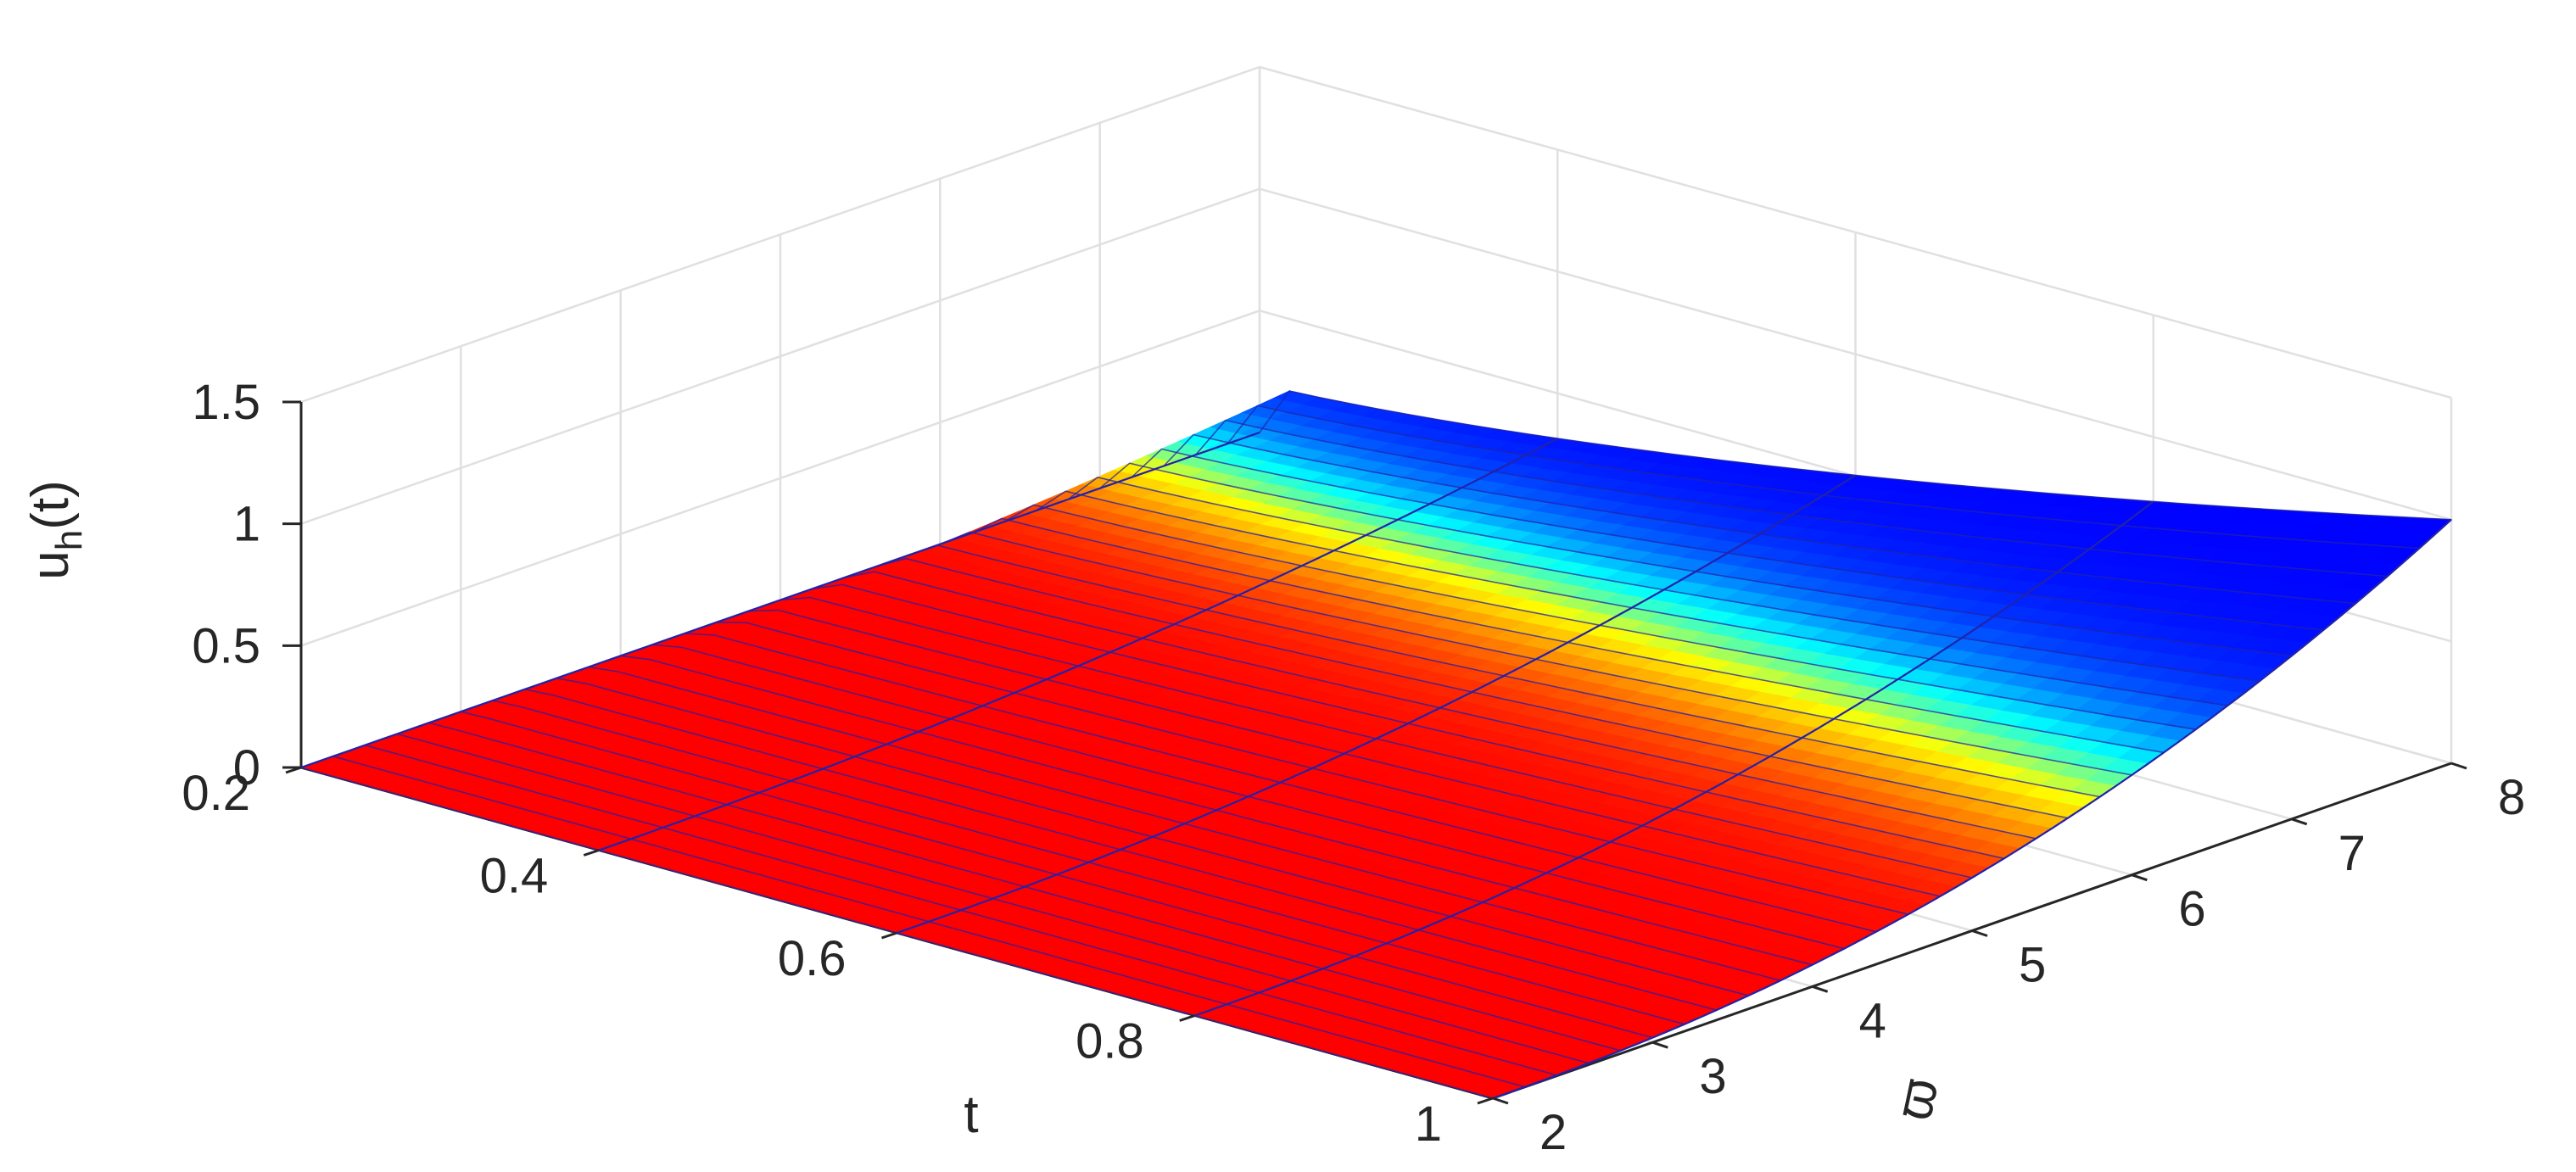 The width and height of the screenshot is (2576, 1172). Describe the element at coordinates (1872, 1020) in the screenshot. I see `y-tick-label: 4` at that location.